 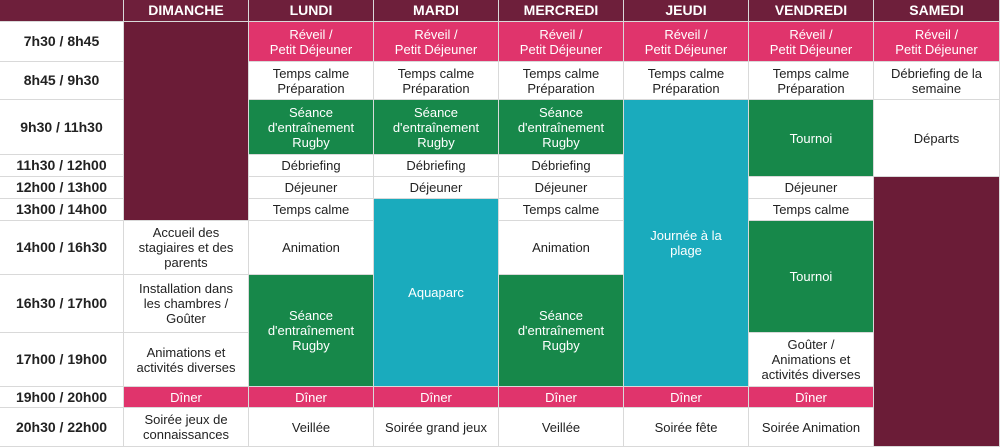 What do you see at coordinates (61, 127) in the screenshot?
I see `time-slot: 9h30 / 11h30` at bounding box center [61, 127].